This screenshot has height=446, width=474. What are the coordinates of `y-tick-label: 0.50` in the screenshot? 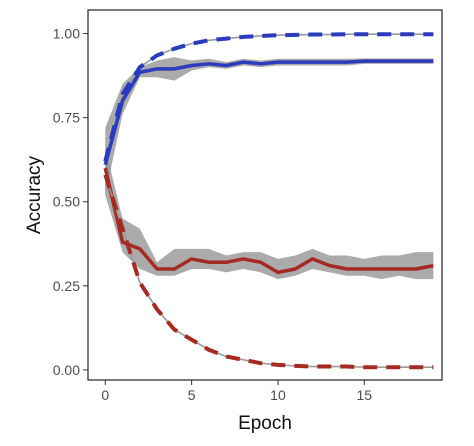 It's located at (66, 202).